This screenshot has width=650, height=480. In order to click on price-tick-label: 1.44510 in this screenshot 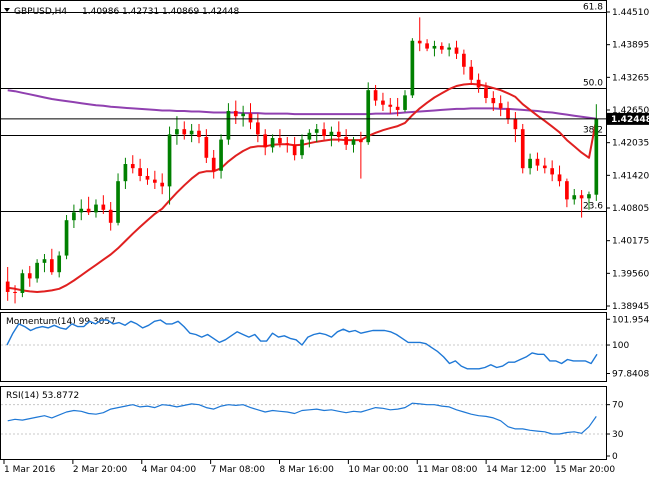, I will do `click(630, 13)`.